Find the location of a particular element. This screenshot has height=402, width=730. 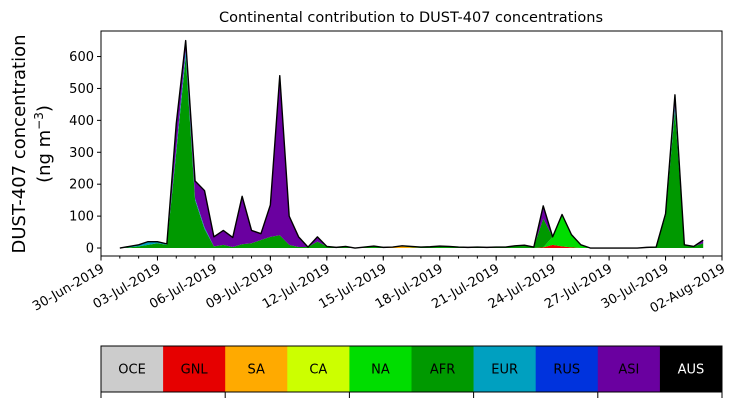

legend-swatch-na is located at coordinates (380, 369).